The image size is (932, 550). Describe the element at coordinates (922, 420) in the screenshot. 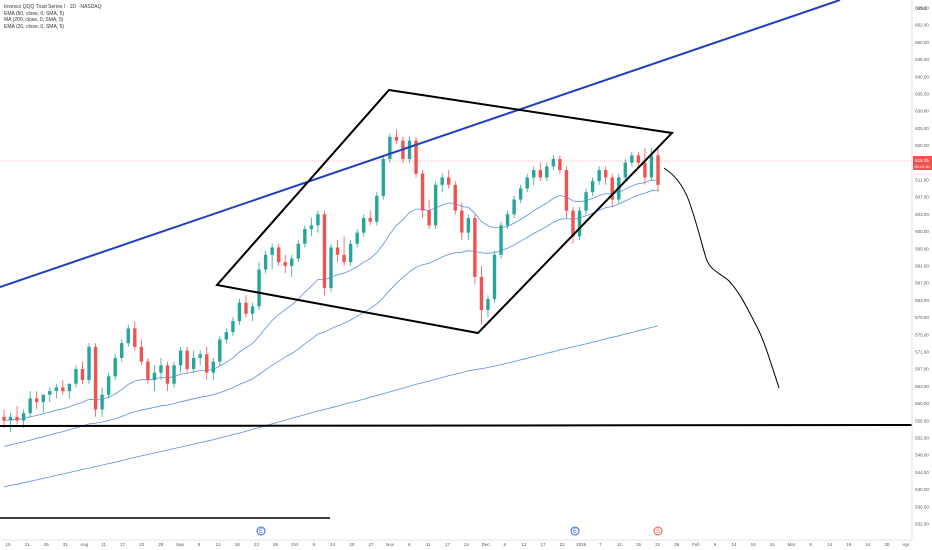

I see `y-tick-label: 556.00` at that location.